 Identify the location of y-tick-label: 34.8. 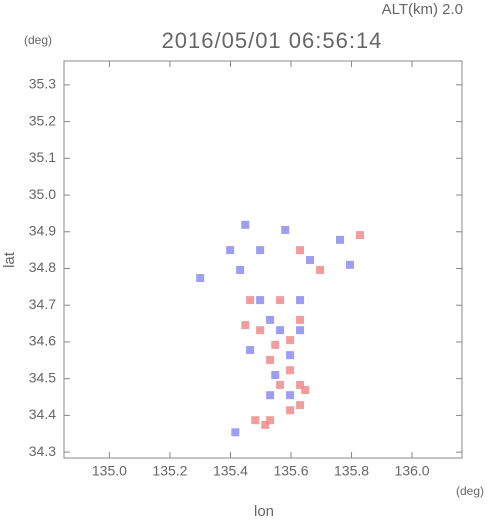
(42, 267).